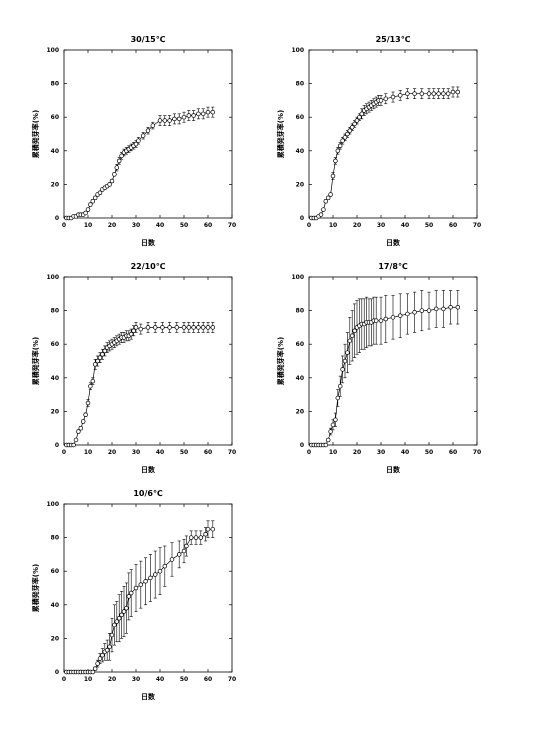 The height and width of the screenshot is (729, 552). Describe the element at coordinates (393, 469) in the screenshot. I see `panel-4-x-axis-label: 日数` at that location.